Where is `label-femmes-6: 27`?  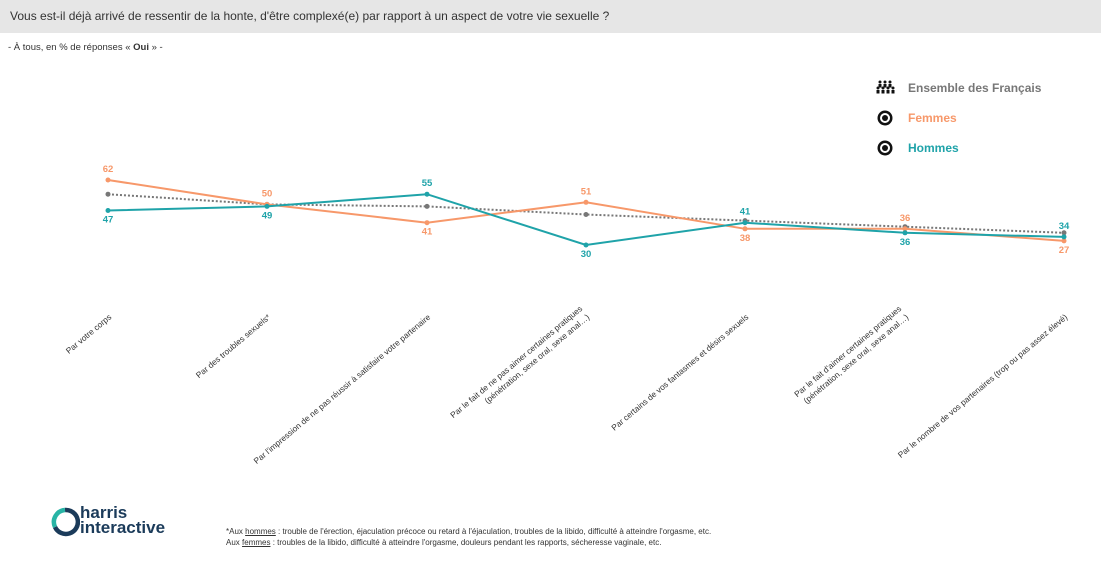
label-femmes-6: 27 is located at coordinates (1064, 250).